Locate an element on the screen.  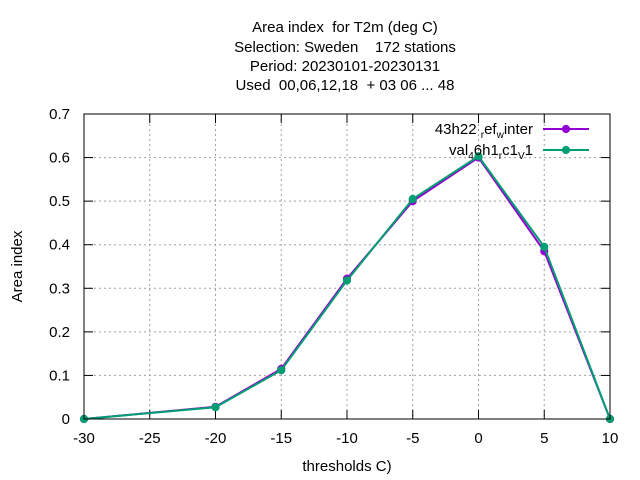
legend-label-part: 1 is located at coordinates (529, 150).